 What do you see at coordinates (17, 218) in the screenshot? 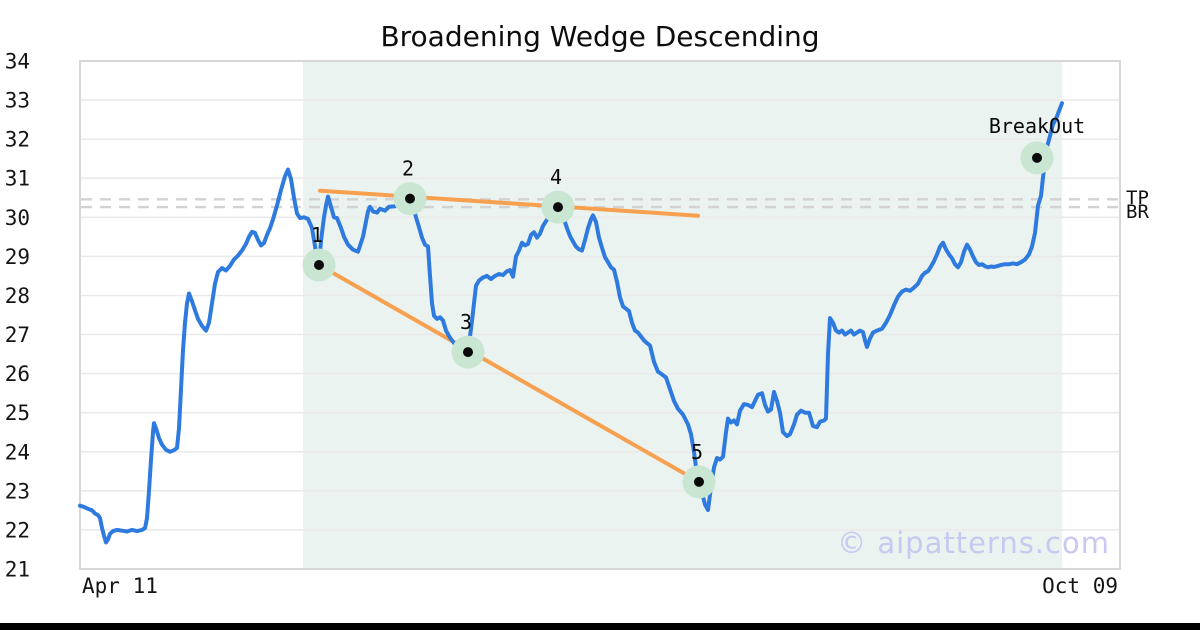
I see `y-tick-label: 30` at bounding box center [17, 218].